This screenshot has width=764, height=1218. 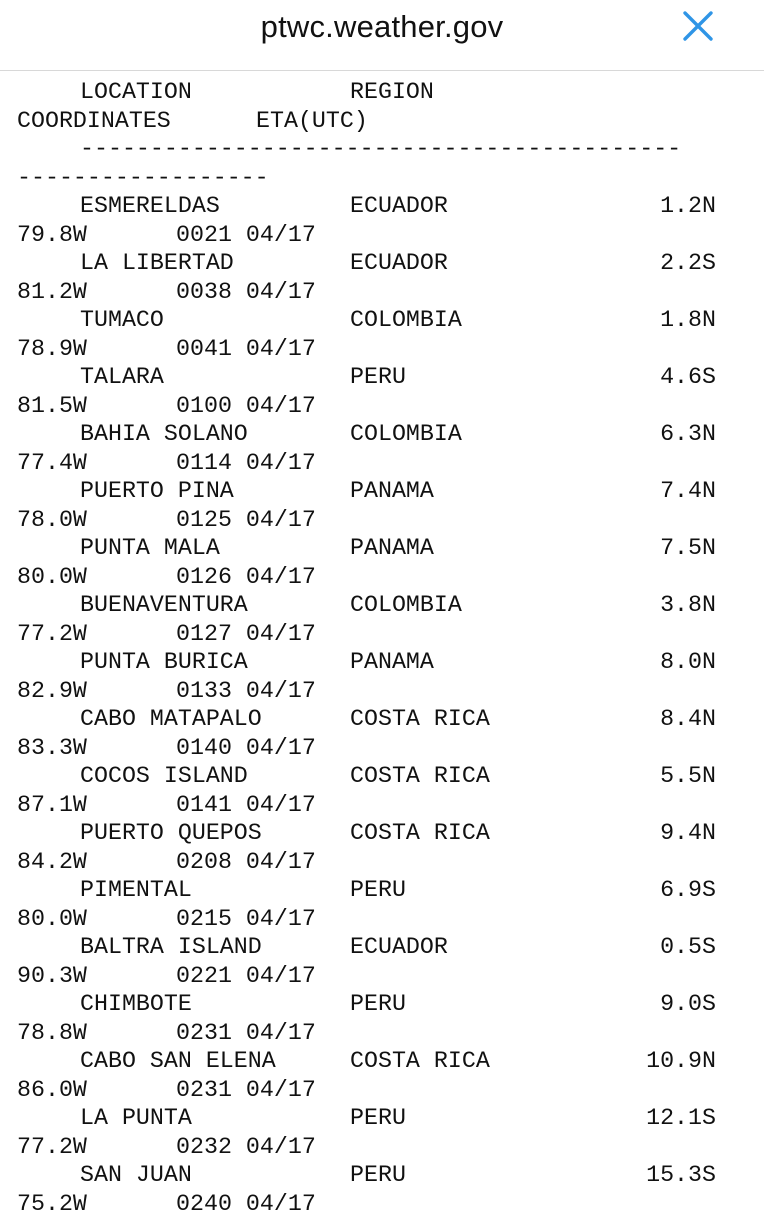 I want to click on row-longitude: 81.5W, so click(x=52, y=406).